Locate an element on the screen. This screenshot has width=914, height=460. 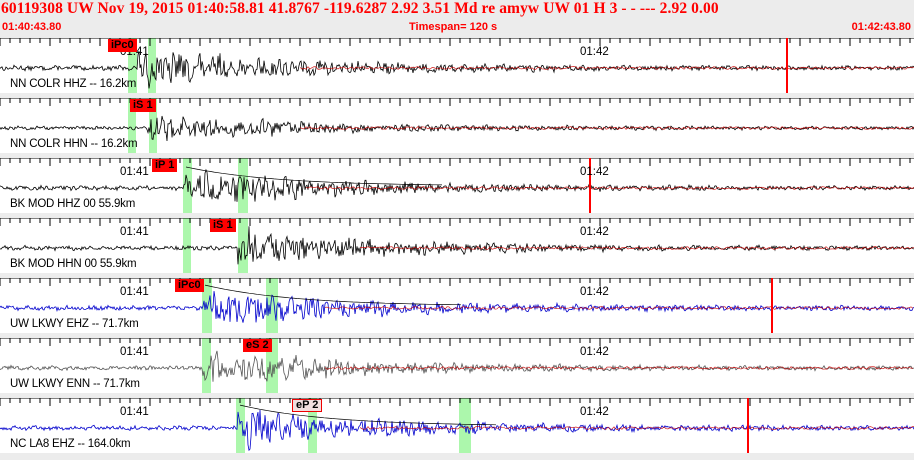
channel-label: UW LKWY ENN -- 71.7km is located at coordinates (75, 384).